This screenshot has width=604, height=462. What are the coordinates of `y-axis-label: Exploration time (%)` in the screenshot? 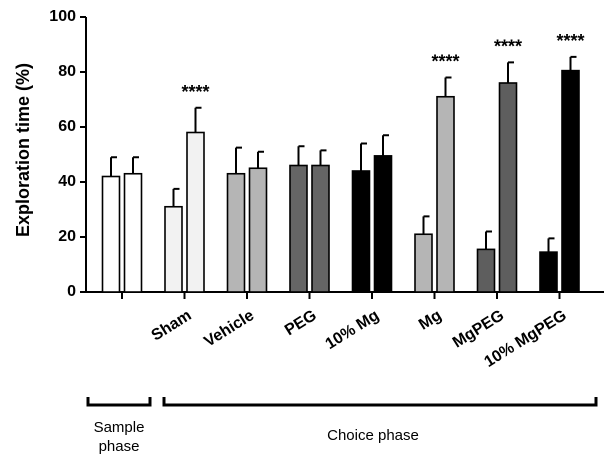 It's located at (23, 150).